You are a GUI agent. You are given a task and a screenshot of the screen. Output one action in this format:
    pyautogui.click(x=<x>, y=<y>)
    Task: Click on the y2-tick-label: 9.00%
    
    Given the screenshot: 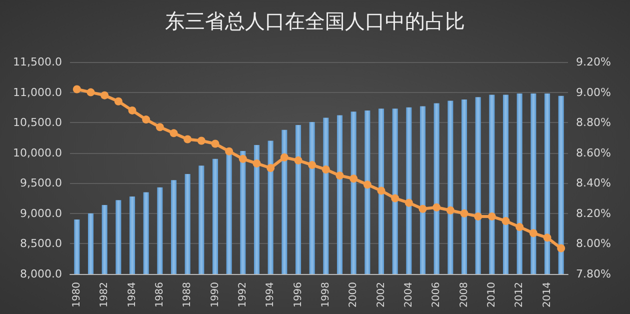 What is the action you would take?
    pyautogui.click(x=593, y=92)
    